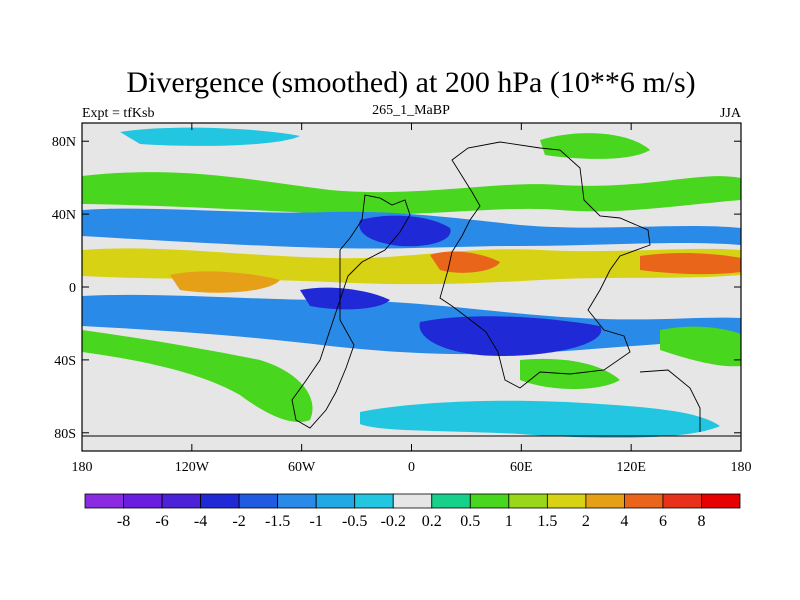  I want to click on y-tick-label-2: 0, so click(72, 288).